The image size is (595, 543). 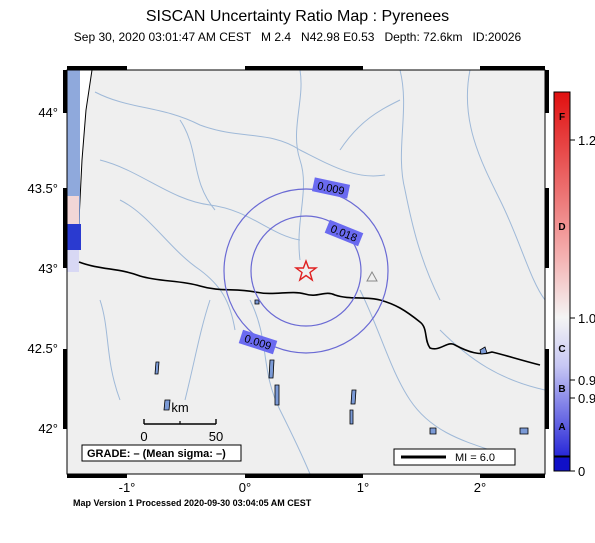 What do you see at coordinates (586, 318) in the screenshot?
I see `colorbar-value: 1.0` at bounding box center [586, 318].